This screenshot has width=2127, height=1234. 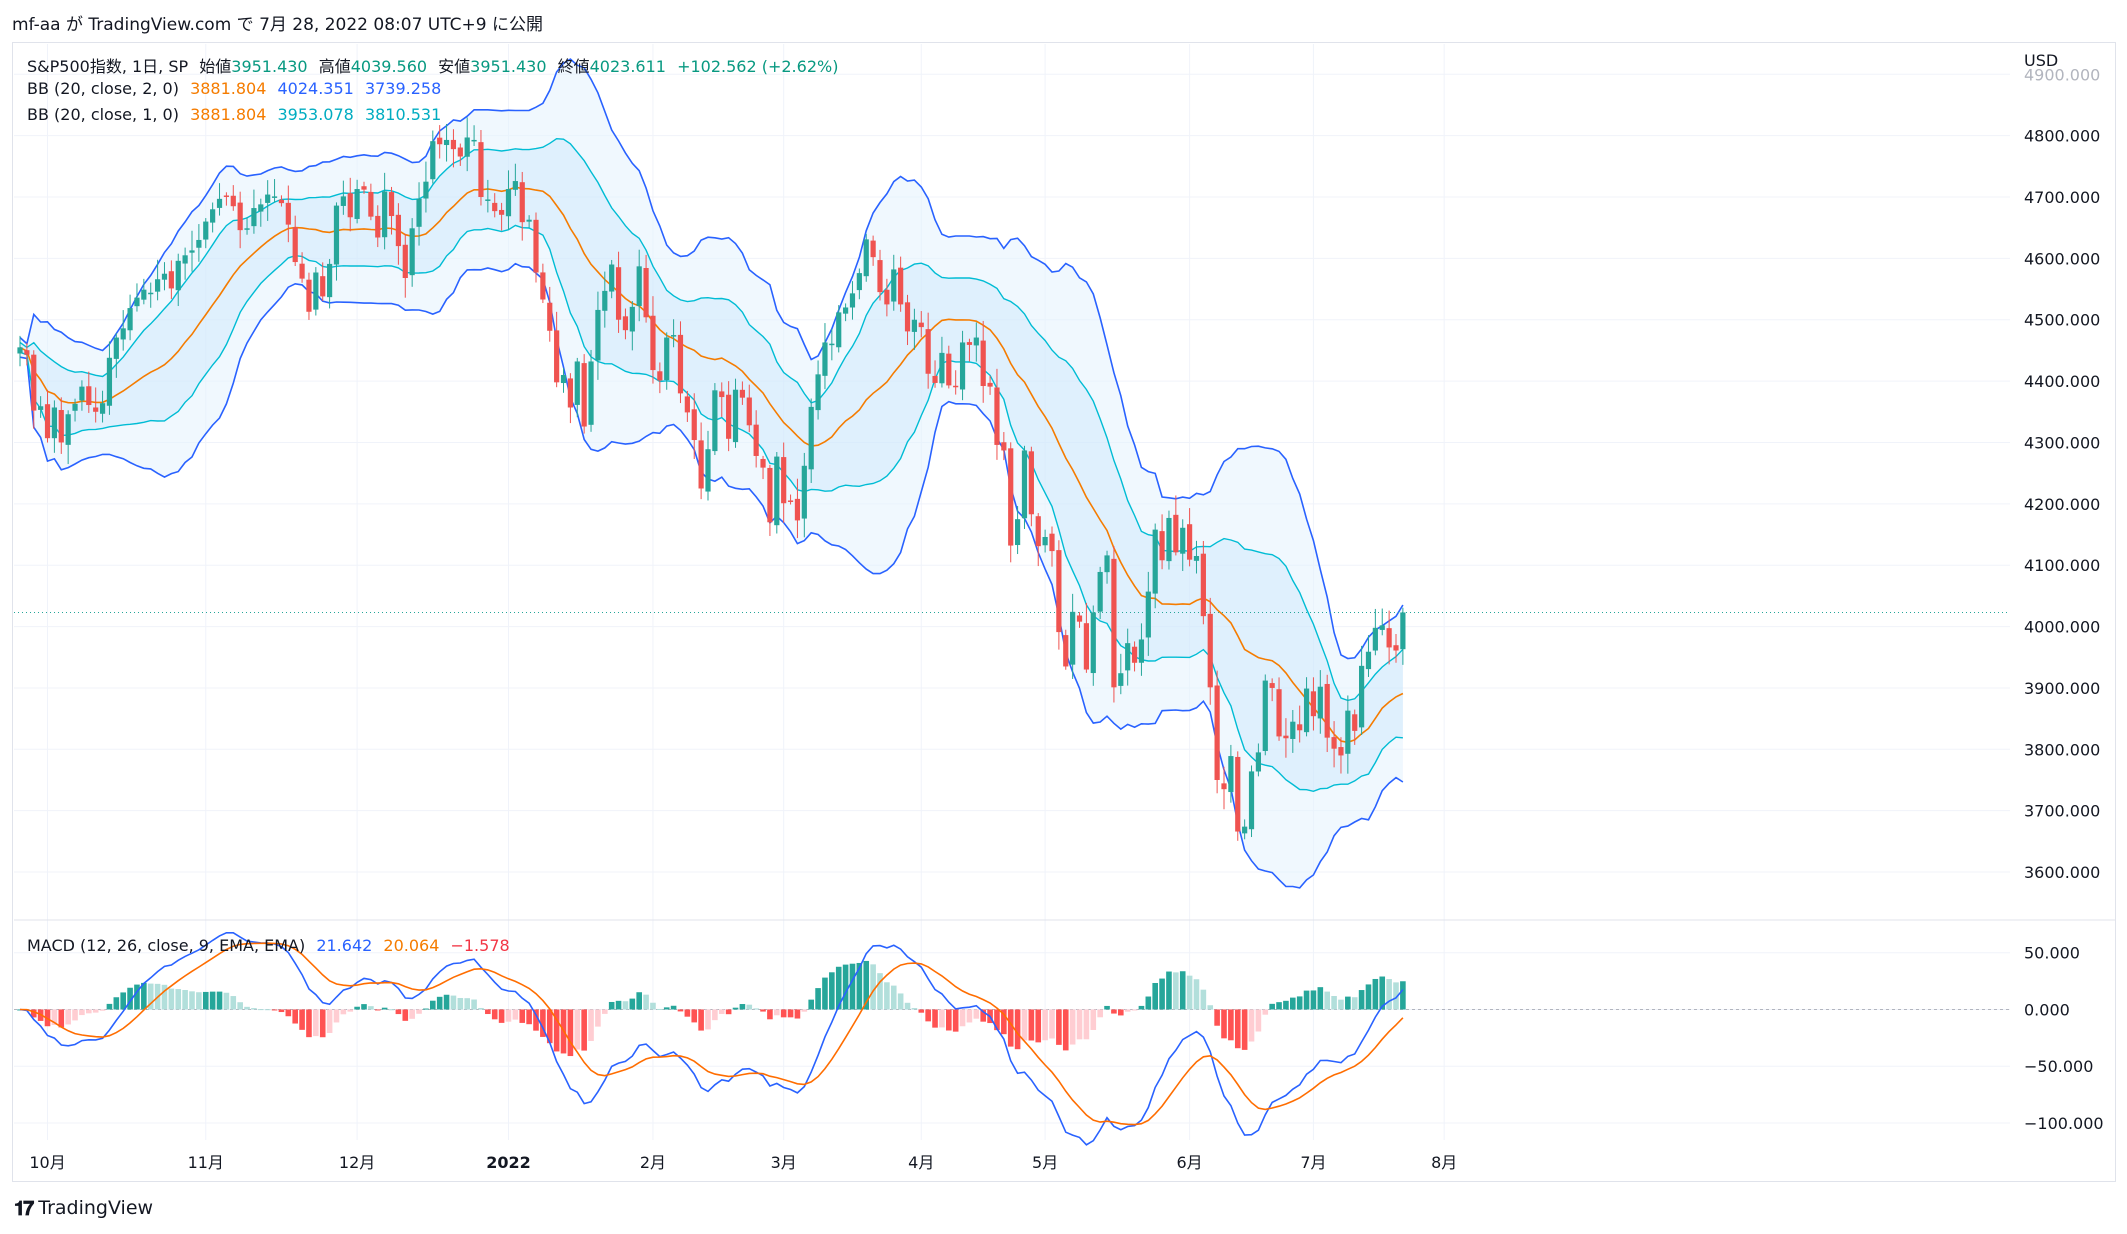 I want to click on brand-footer: 𝟏𝟕 TradingView, so click(x=83, y=1208).